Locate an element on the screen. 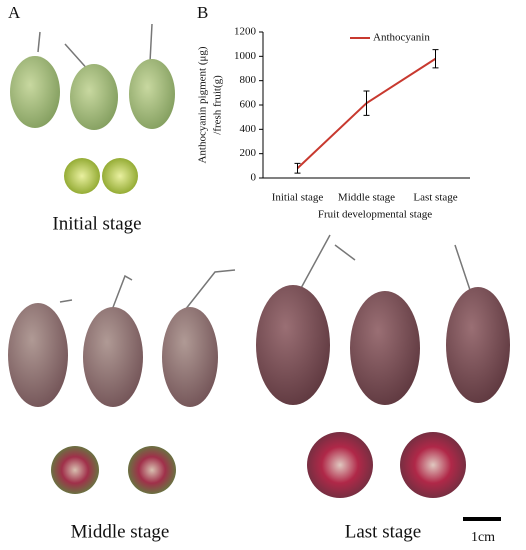 The image size is (526, 550). x-tick-label: Last stage is located at coordinates (435, 198).